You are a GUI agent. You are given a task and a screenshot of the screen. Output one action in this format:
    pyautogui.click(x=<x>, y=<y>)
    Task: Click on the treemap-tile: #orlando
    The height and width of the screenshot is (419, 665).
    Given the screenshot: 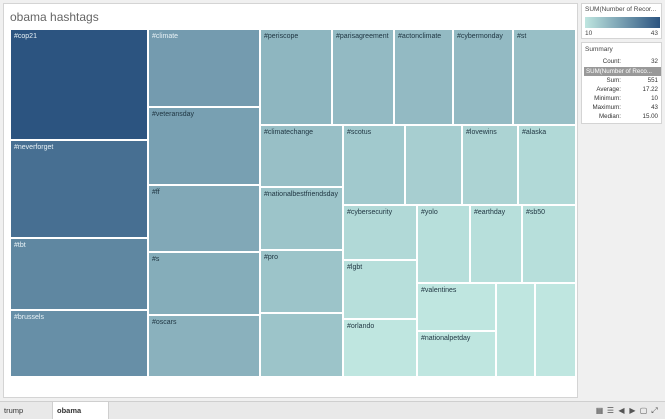 What is the action you would take?
    pyautogui.click(x=380, y=348)
    